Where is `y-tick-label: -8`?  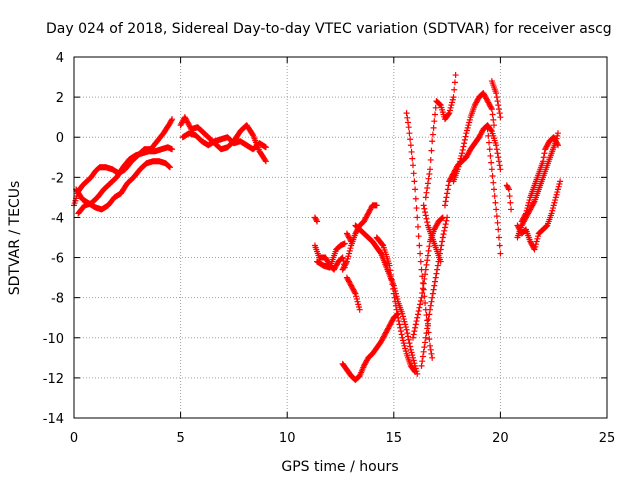 y-tick-label: -8 is located at coordinates (57, 299).